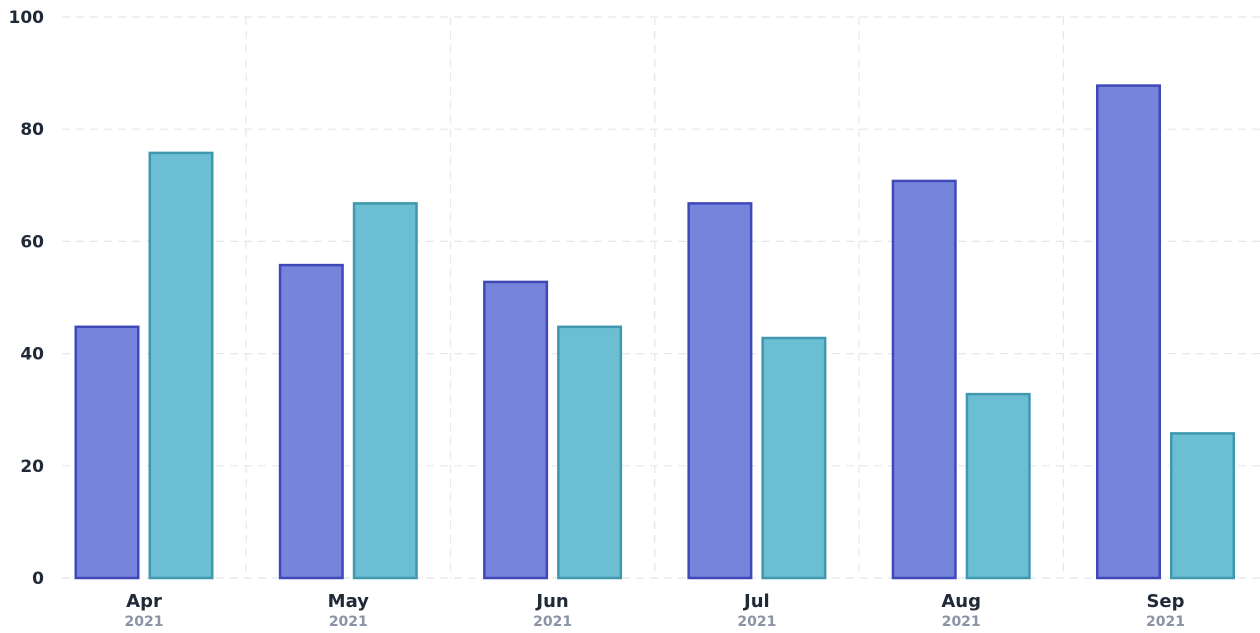  What do you see at coordinates (720, 391) in the screenshot?
I see `bar-series-1-jul` at bounding box center [720, 391].